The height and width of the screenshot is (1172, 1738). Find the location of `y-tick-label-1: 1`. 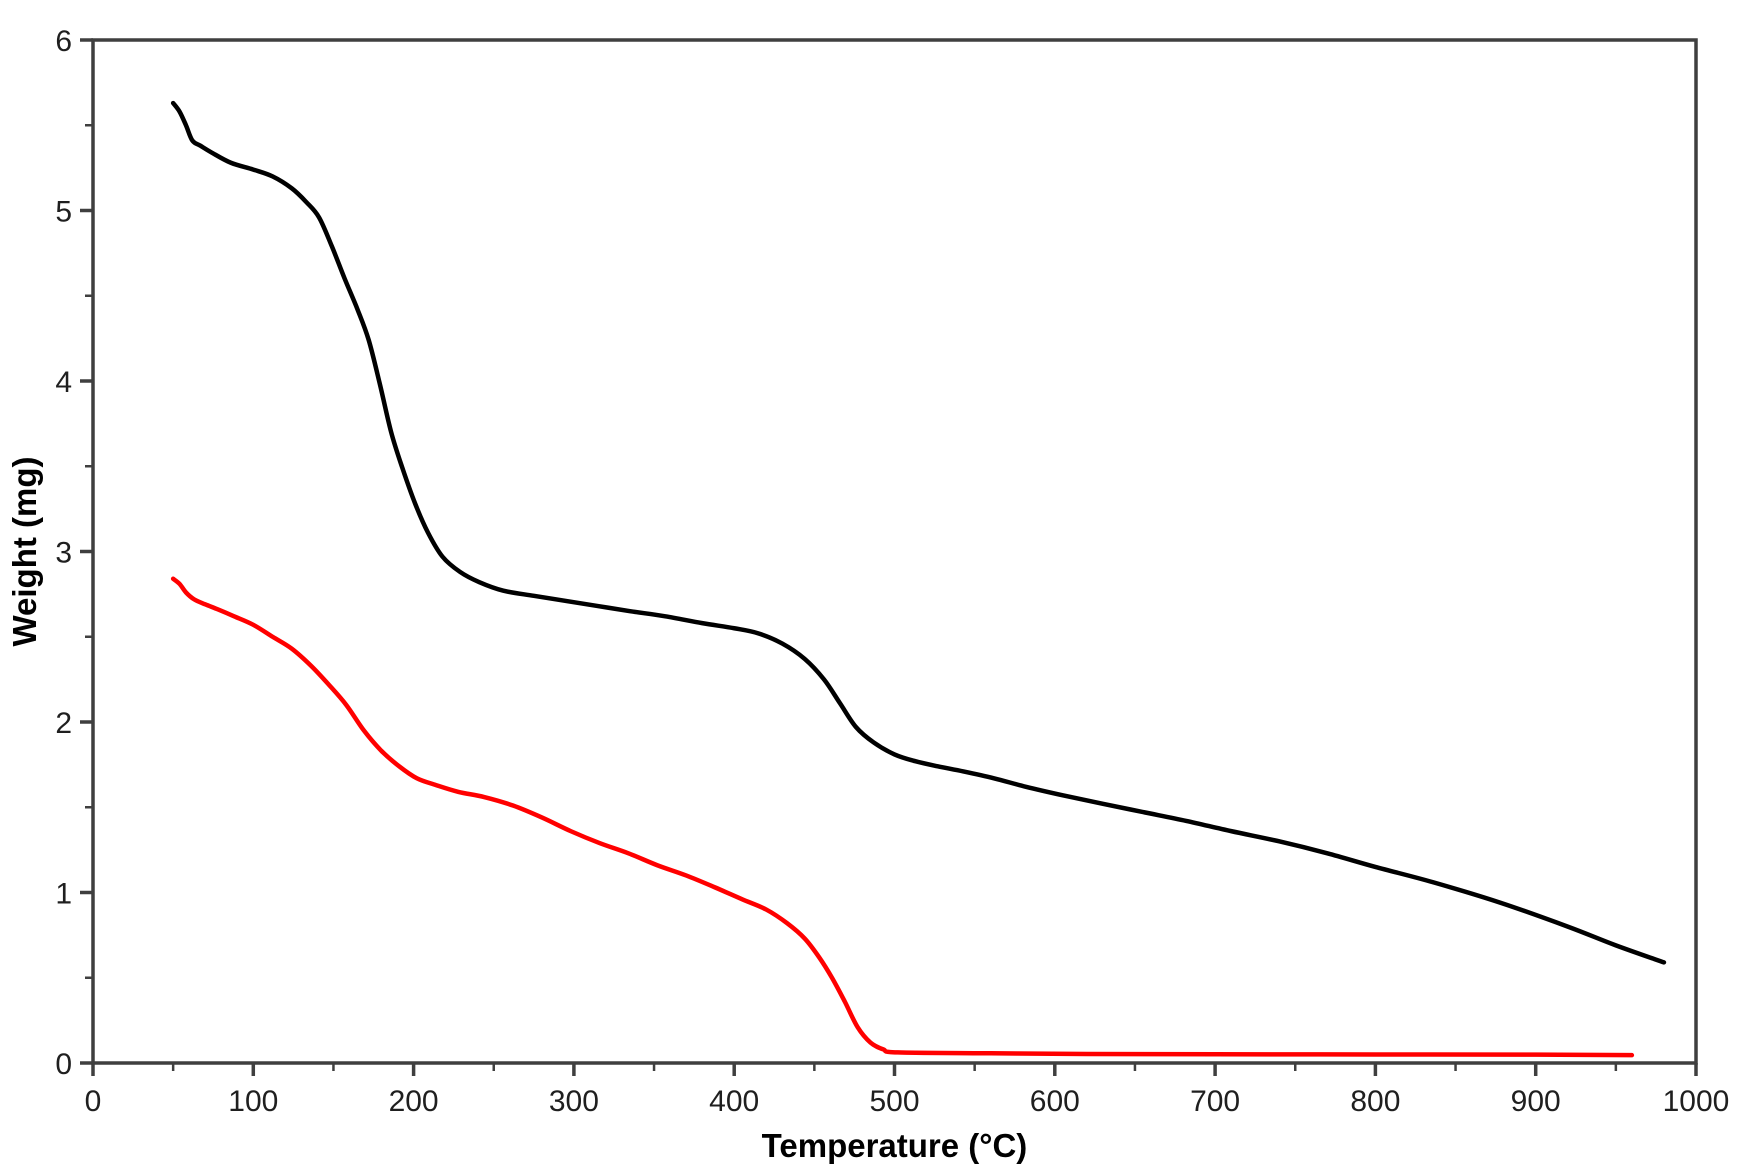

y-tick-label-1: 1 is located at coordinates (63, 893).